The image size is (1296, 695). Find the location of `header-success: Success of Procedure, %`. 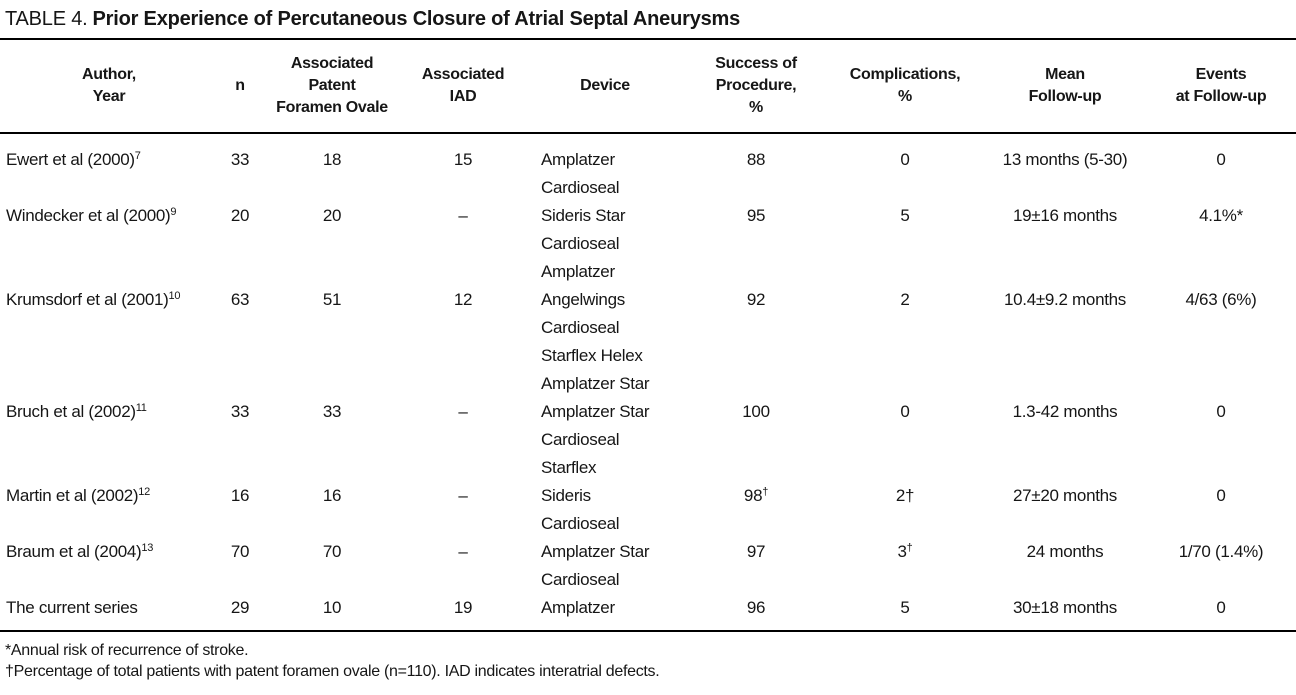

header-success: Success of Procedure, % is located at coordinates (756, 86).